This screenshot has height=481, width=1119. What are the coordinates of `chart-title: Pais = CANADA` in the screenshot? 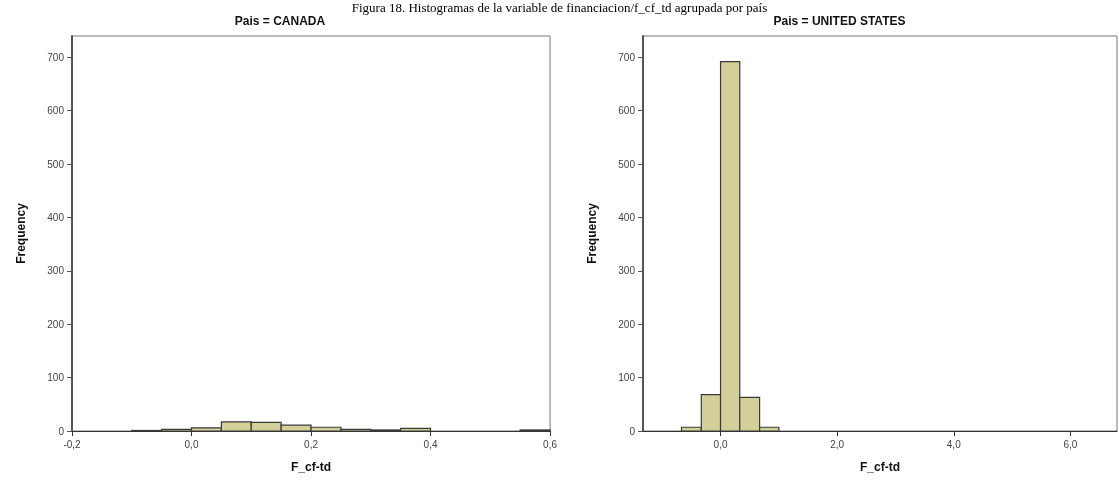 It's located at (280, 21).